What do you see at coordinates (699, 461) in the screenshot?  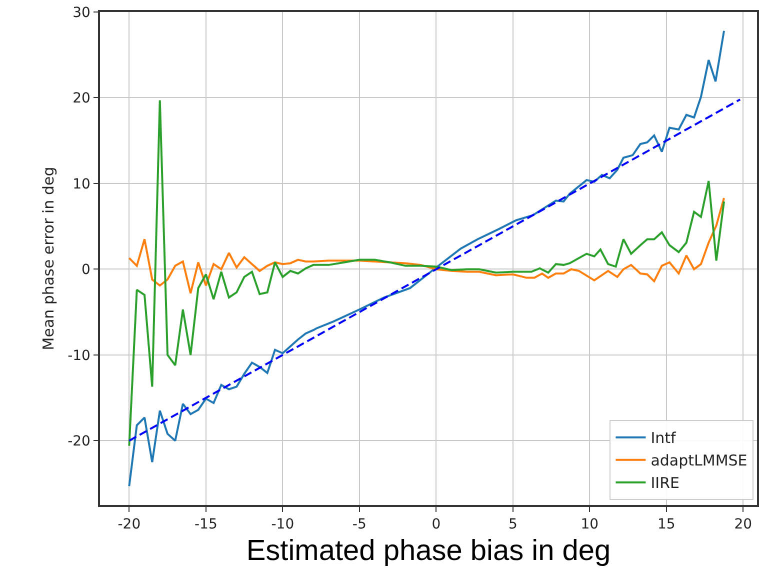 I see `legend-label: adaptLMMSE` at bounding box center [699, 461].